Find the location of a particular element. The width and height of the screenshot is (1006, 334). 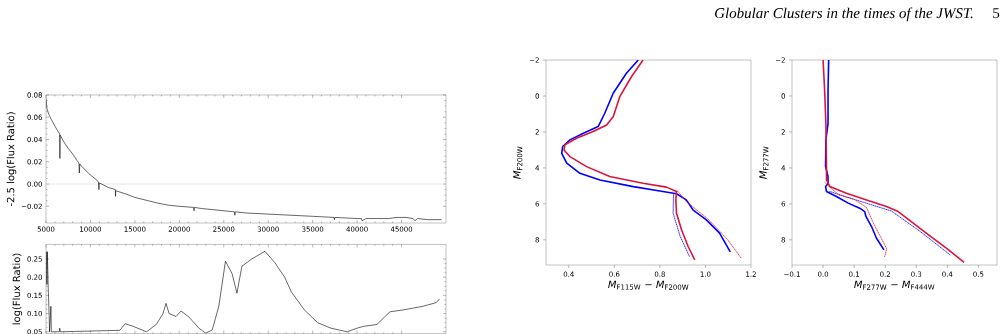

text: Globular Clusters in the times of the JWST. is located at coordinates (844, 14).